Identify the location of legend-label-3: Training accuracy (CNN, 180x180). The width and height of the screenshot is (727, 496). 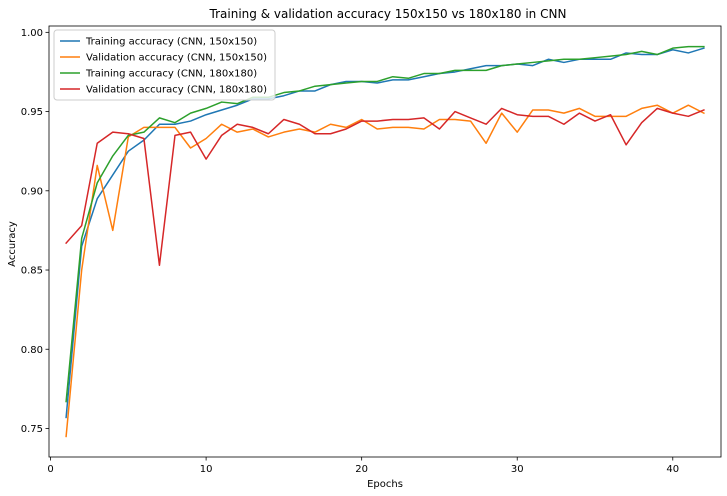
(171, 74).